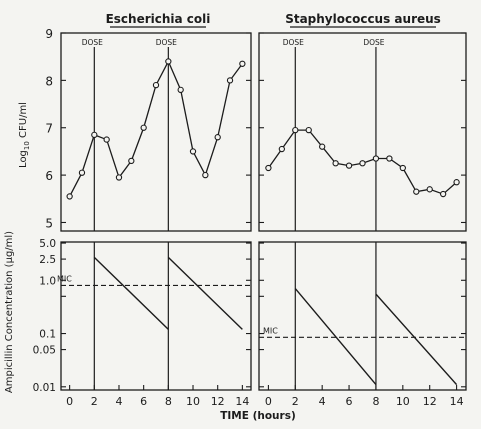  What do you see at coordinates (49, 223) in the screenshot?
I see `cfu-ytick-label: 5` at bounding box center [49, 223].